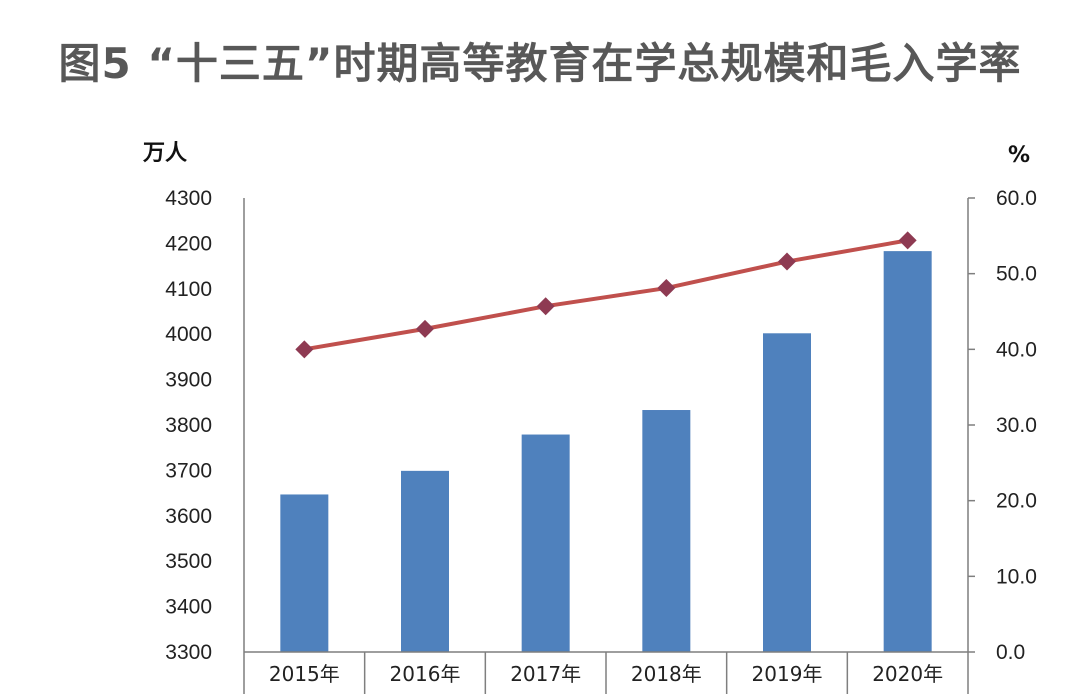 Image resolution: width=1080 pixels, height=694 pixels. Describe the element at coordinates (606, 295) in the screenshot. I see `series-line` at that location.